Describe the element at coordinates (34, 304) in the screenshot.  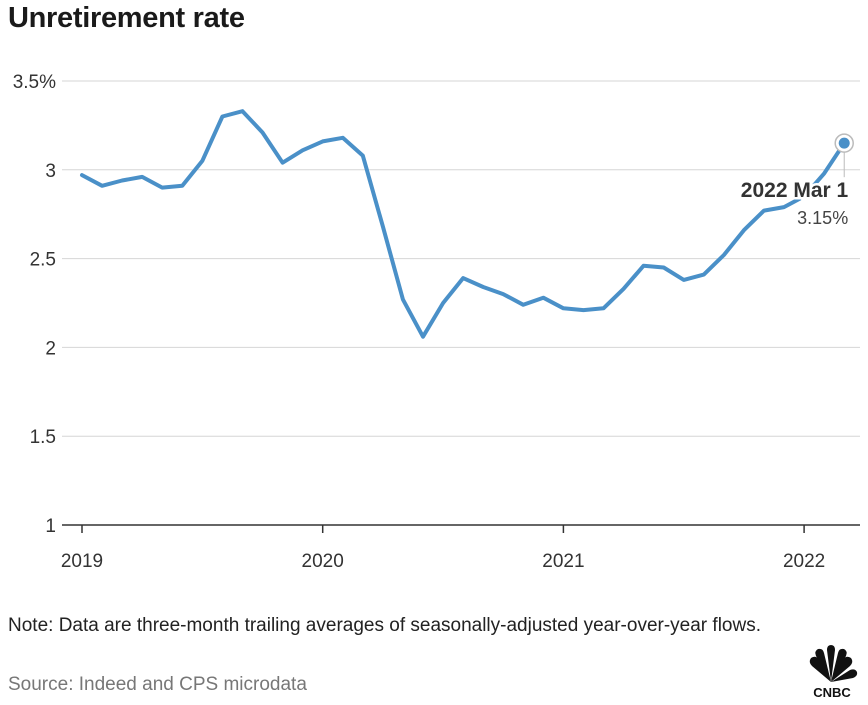
I see `y-axis: 1 1.5 2 2.5 3 3.5%` at that location.